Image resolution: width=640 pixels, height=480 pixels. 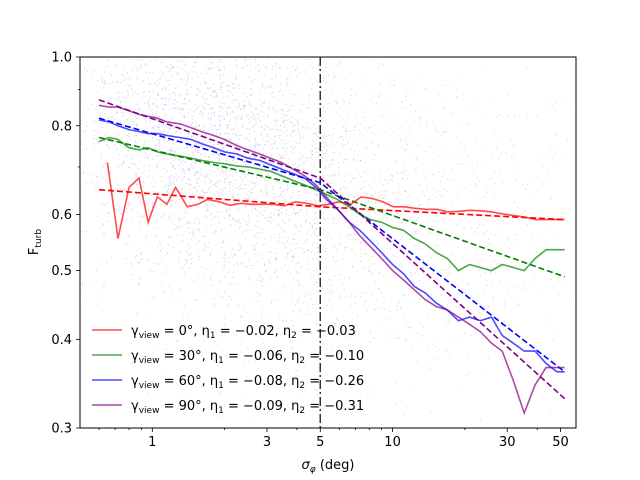 I want to click on x-tick-label: 5, so click(x=320, y=442).